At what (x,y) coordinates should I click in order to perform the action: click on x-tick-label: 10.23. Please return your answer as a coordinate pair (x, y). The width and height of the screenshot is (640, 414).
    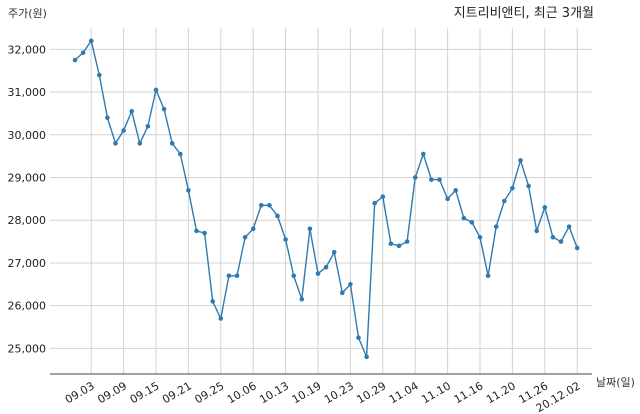
    Looking at the image, I should click on (339, 392).